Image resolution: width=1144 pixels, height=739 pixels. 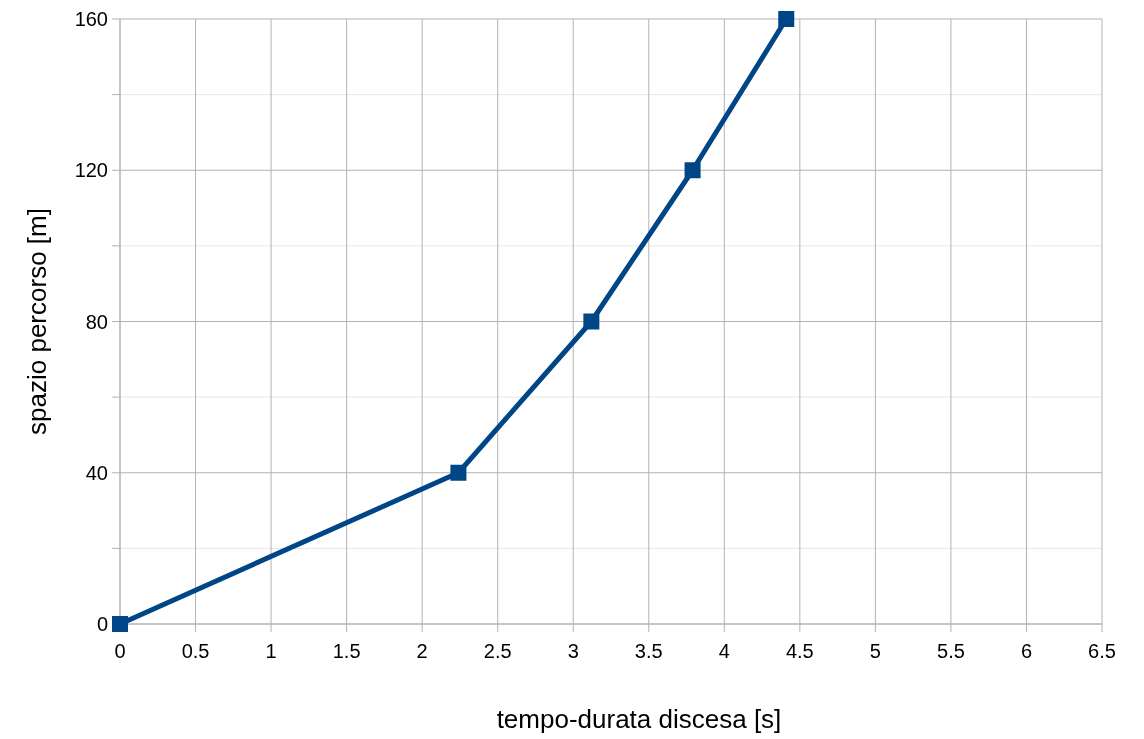 I want to click on y-tick-label: 160, so click(x=91, y=19).